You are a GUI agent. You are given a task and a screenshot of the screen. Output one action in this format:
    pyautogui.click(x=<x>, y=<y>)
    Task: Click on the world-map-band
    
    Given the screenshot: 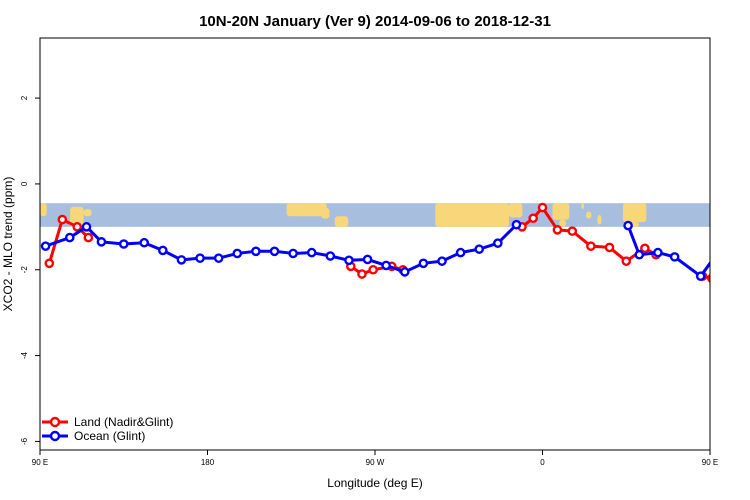 What is the action you would take?
    pyautogui.click(x=375, y=215)
    